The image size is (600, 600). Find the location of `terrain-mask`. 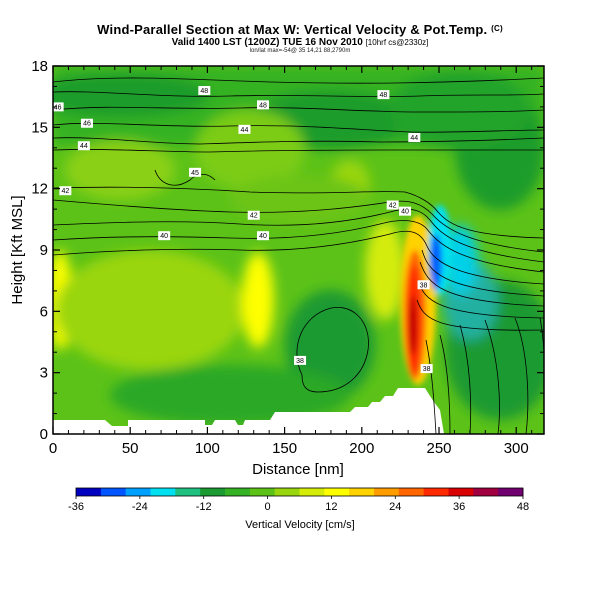

terrain-mask is located at coordinates (248, 411).